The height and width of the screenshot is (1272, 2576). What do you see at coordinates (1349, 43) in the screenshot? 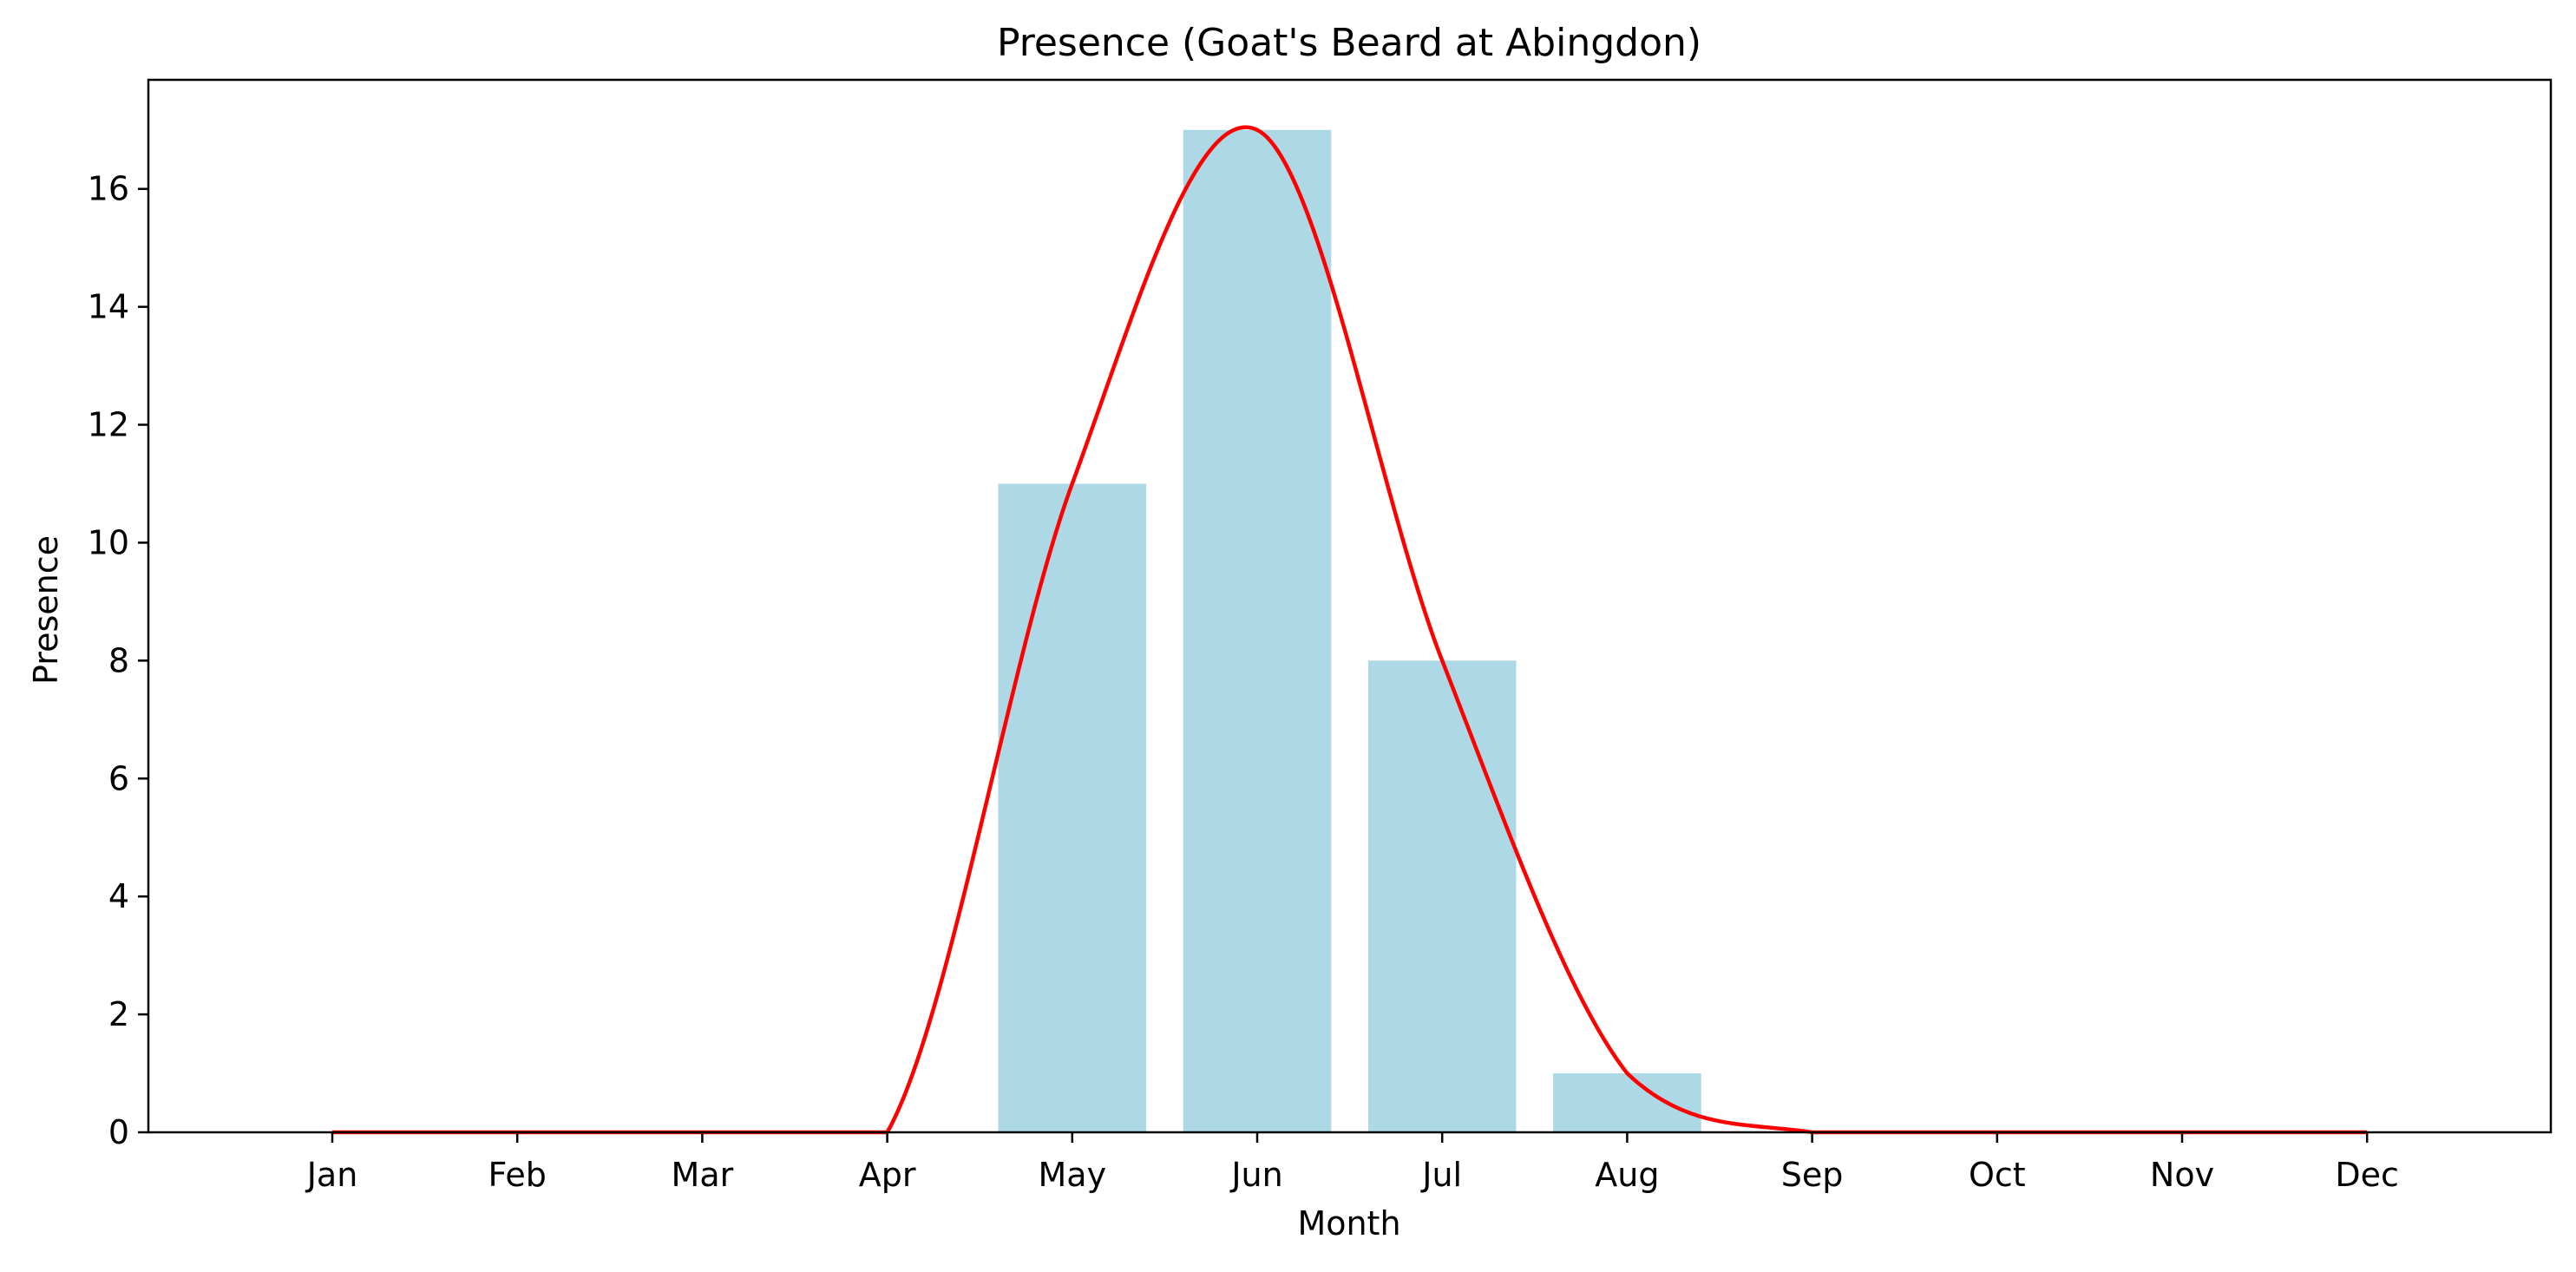
I see `chart-title: Presence (Goat's Beard at Abingdon)` at bounding box center [1349, 43].